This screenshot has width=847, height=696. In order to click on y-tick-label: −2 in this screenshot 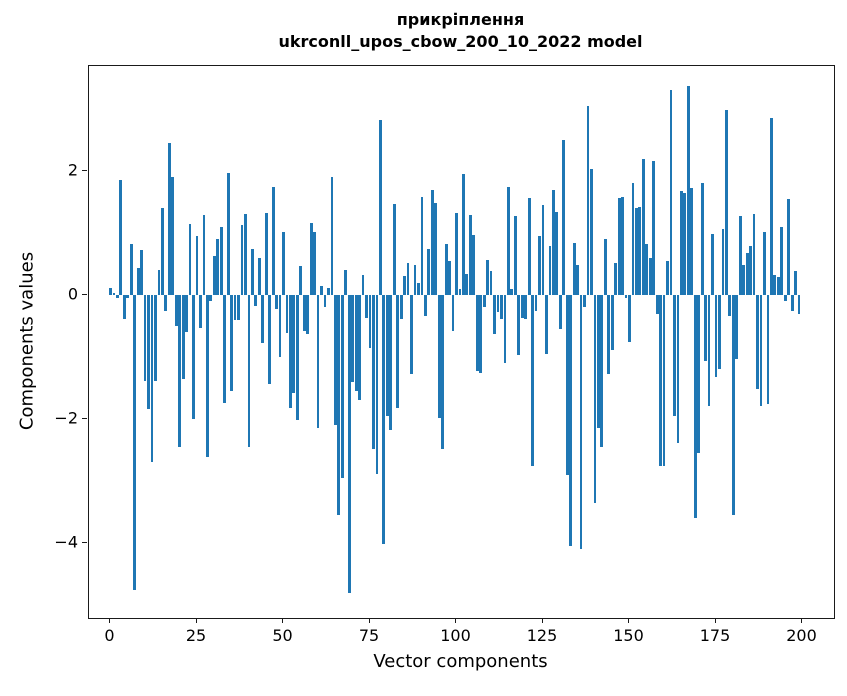, I will do `click(66, 418)`.